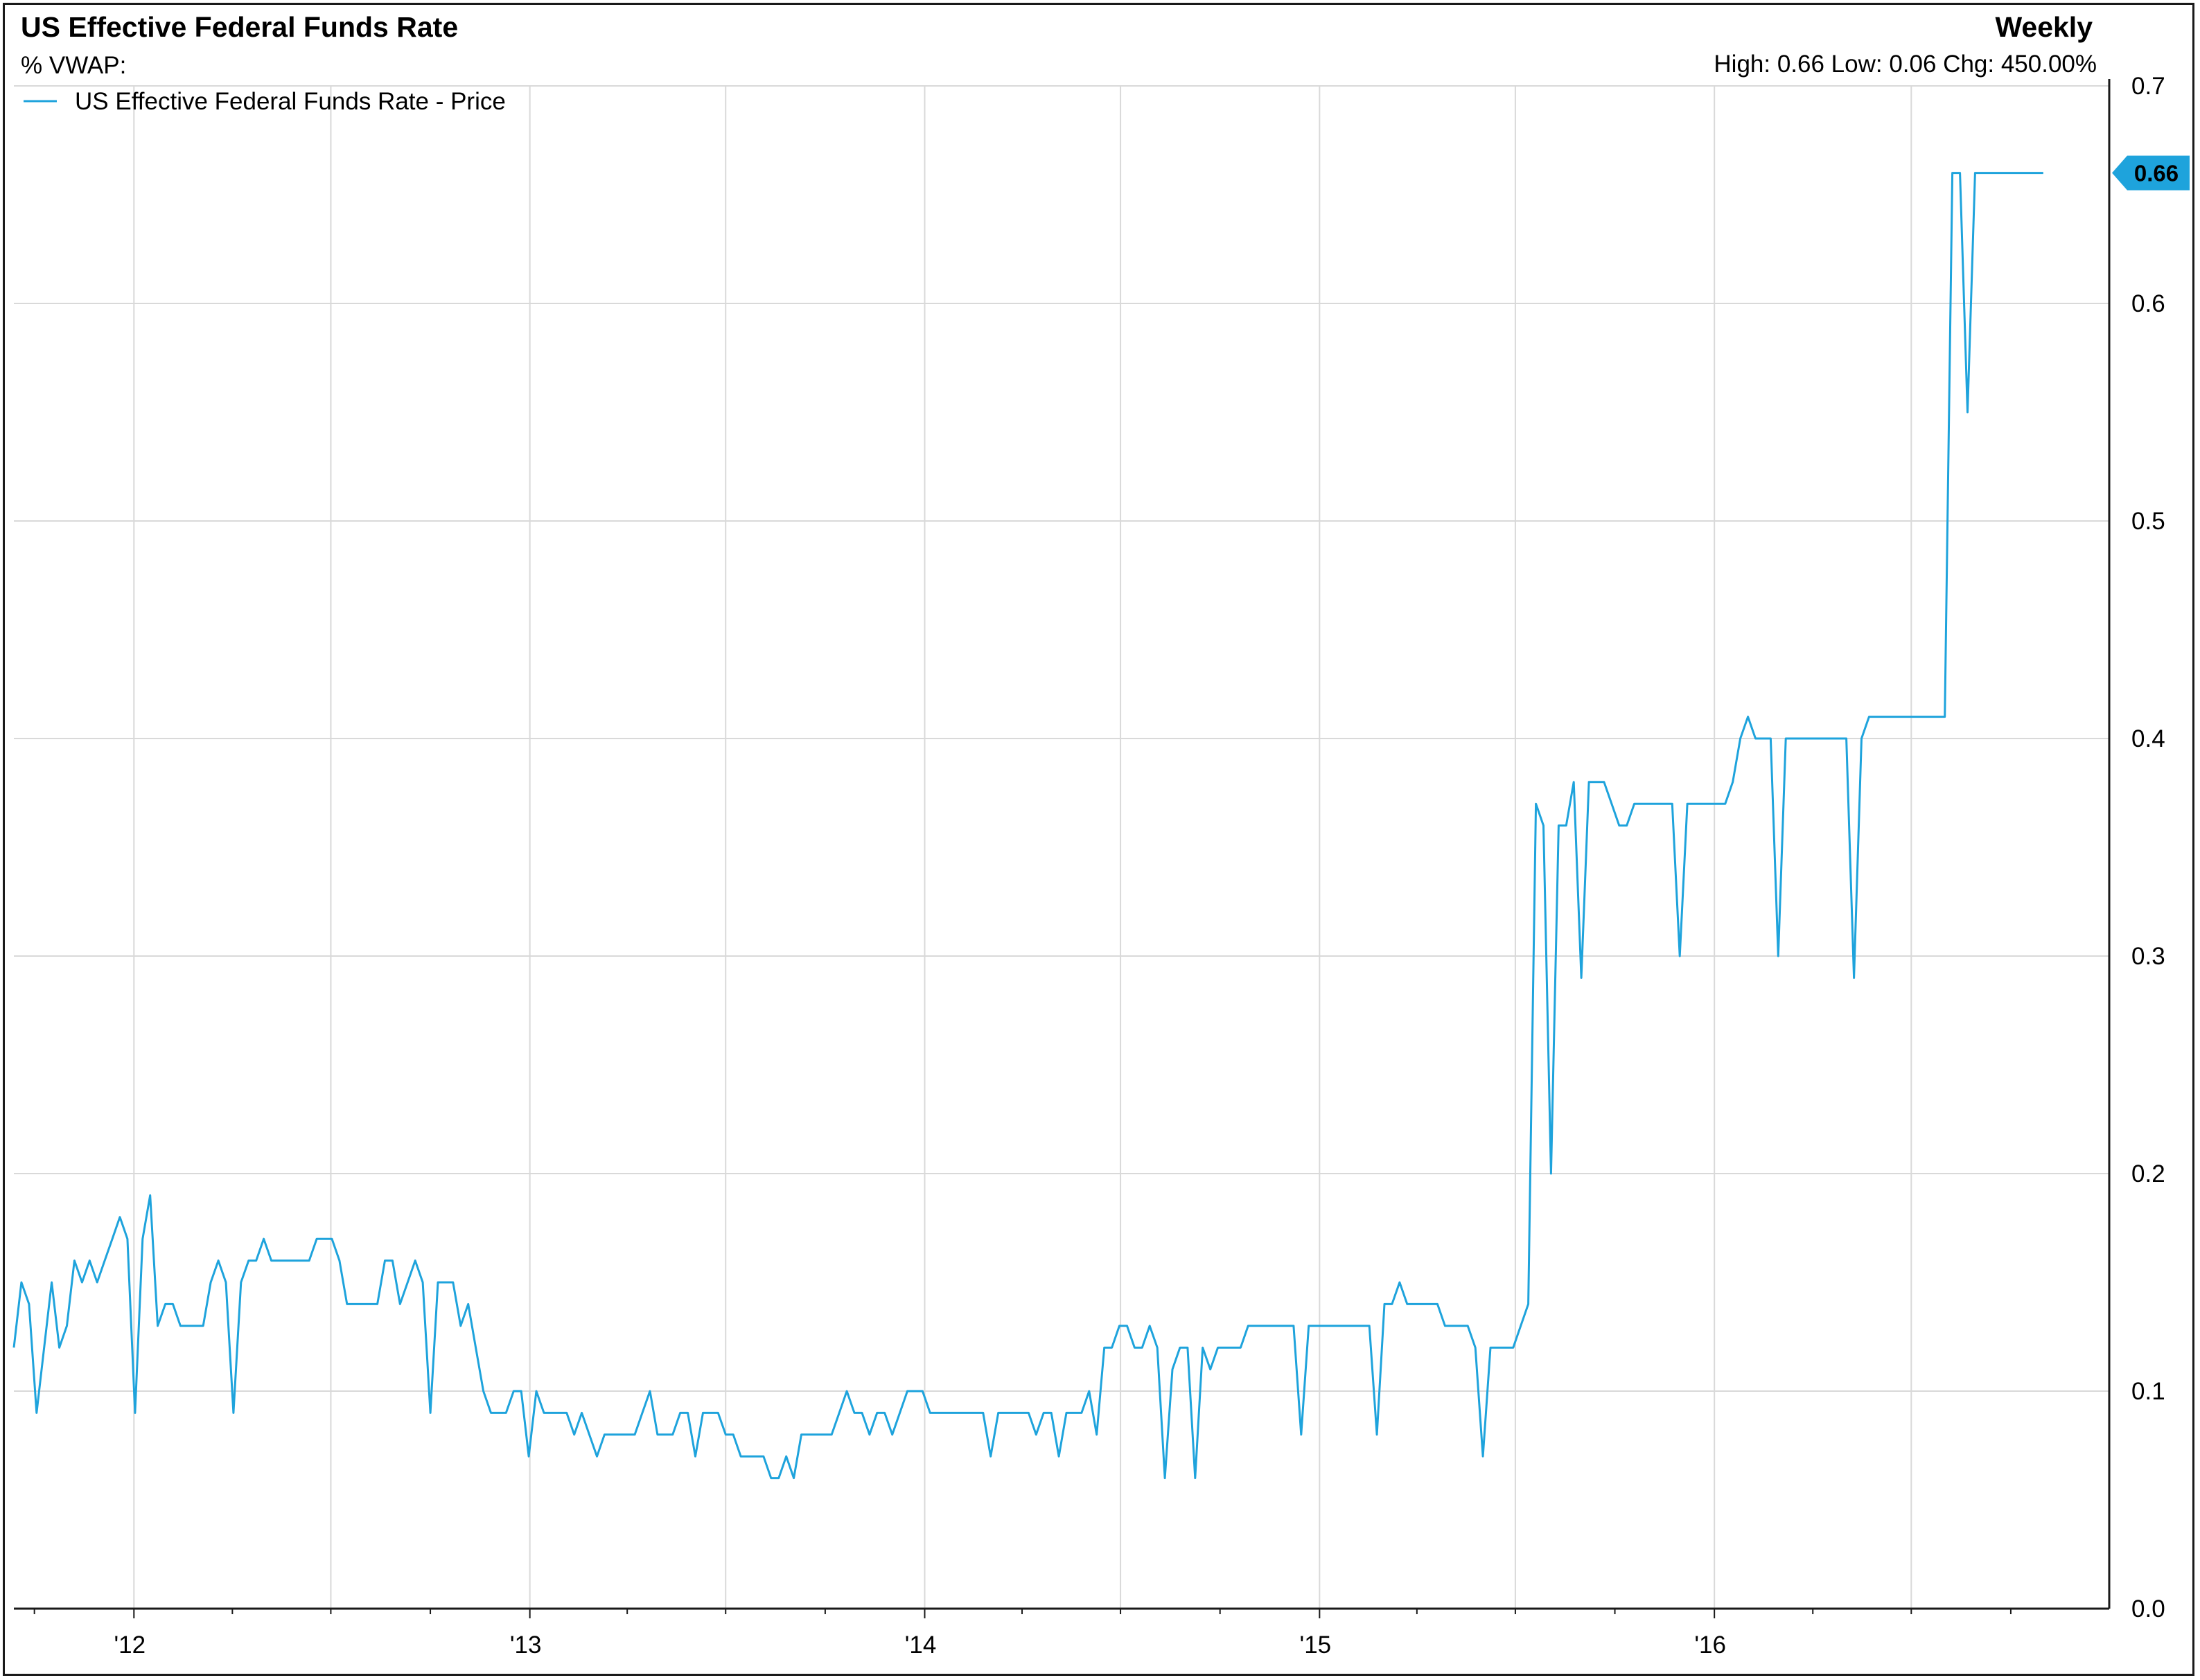 This screenshot has height=1680, width=2200. I want to click on y-tick-label: 0.2, so click(2148, 1173).